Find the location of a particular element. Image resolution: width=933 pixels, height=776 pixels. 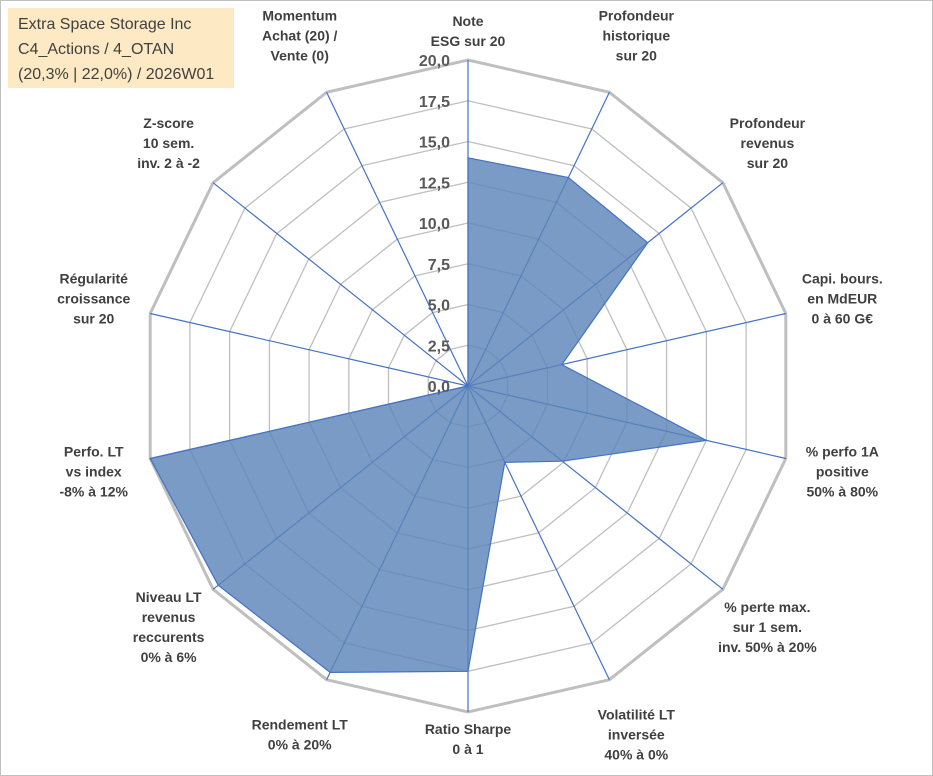

category-label: Capi. bours. en MdEUR 0 à 60 G€ is located at coordinates (842, 299).